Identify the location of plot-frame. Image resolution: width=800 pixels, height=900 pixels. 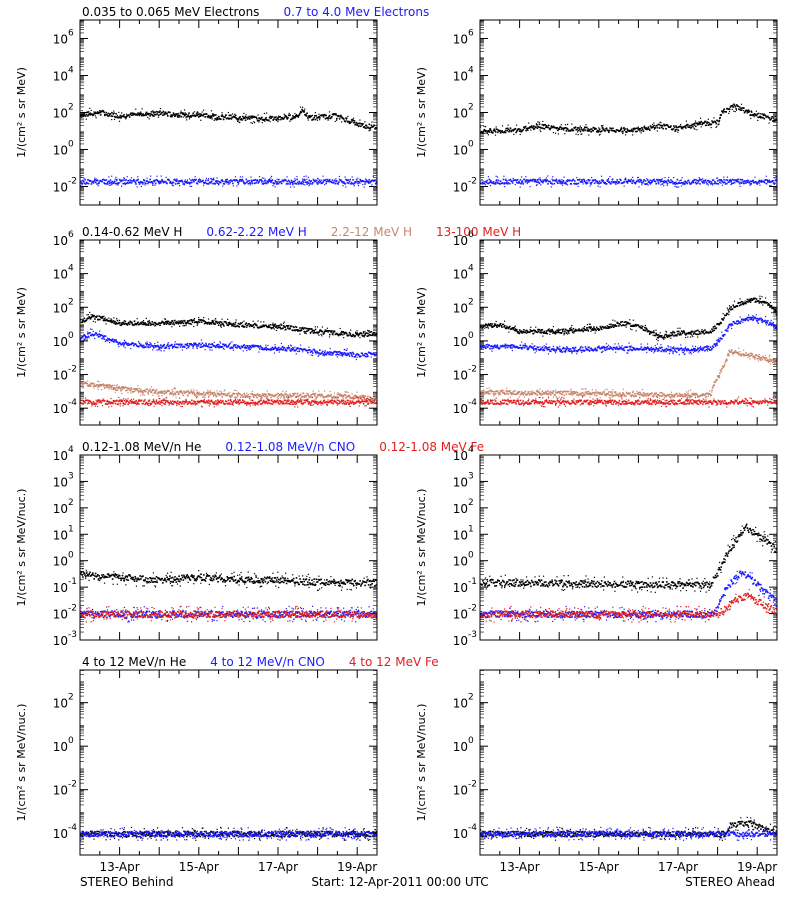
(628, 112).